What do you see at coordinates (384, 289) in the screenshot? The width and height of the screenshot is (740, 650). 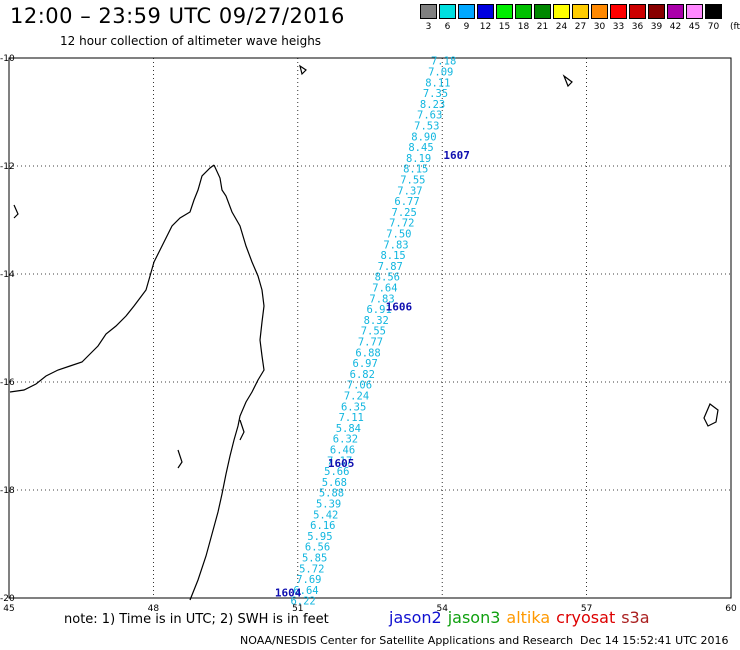 I see `wave-height-label: 7.64` at bounding box center [384, 289].